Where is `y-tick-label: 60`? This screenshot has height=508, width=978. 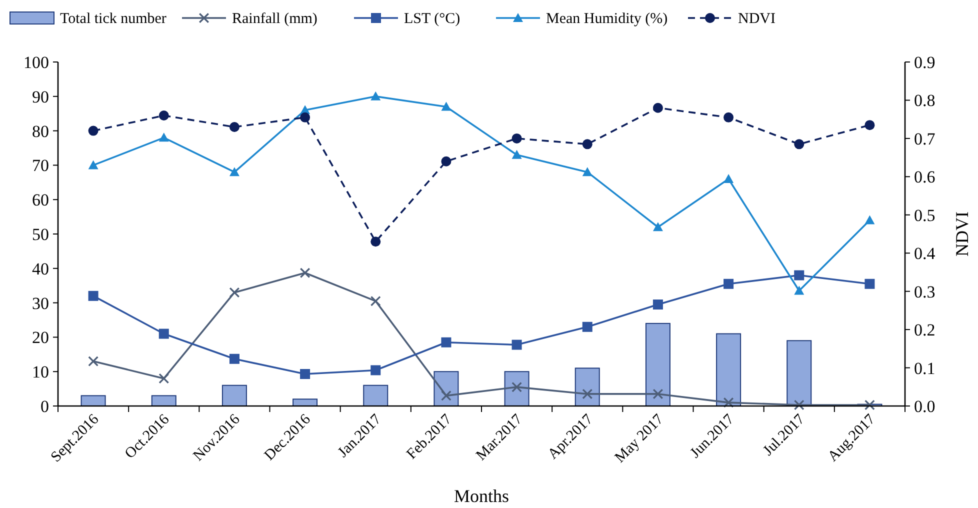 y-tick-label: 60 is located at coordinates (40, 200).